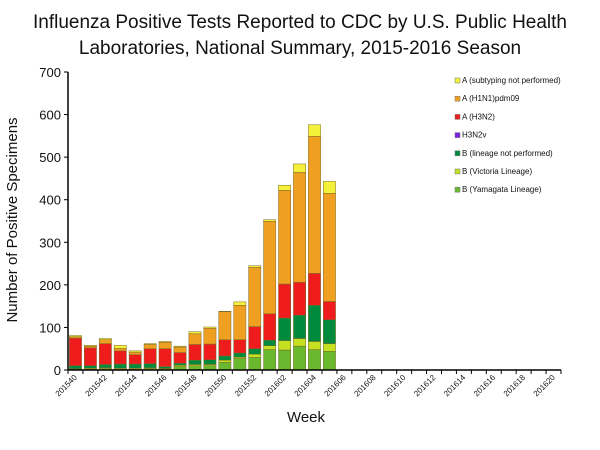 Image resolution: width=600 pixels, height=450 pixels. Describe the element at coordinates (545, 386) in the screenshot. I see `x-tick-label: 201620` at that location.